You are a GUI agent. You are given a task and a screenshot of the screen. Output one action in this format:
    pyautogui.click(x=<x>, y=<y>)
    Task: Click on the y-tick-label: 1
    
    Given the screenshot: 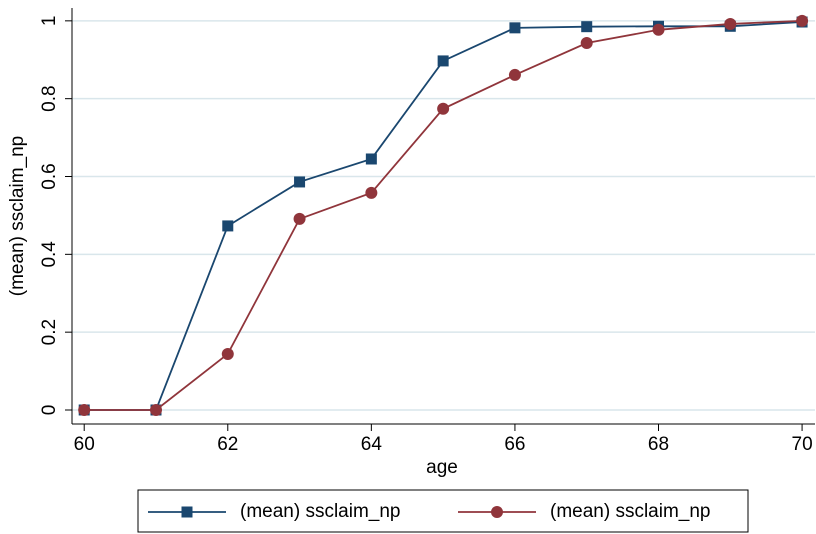 What is the action you would take?
    pyautogui.click(x=49, y=21)
    